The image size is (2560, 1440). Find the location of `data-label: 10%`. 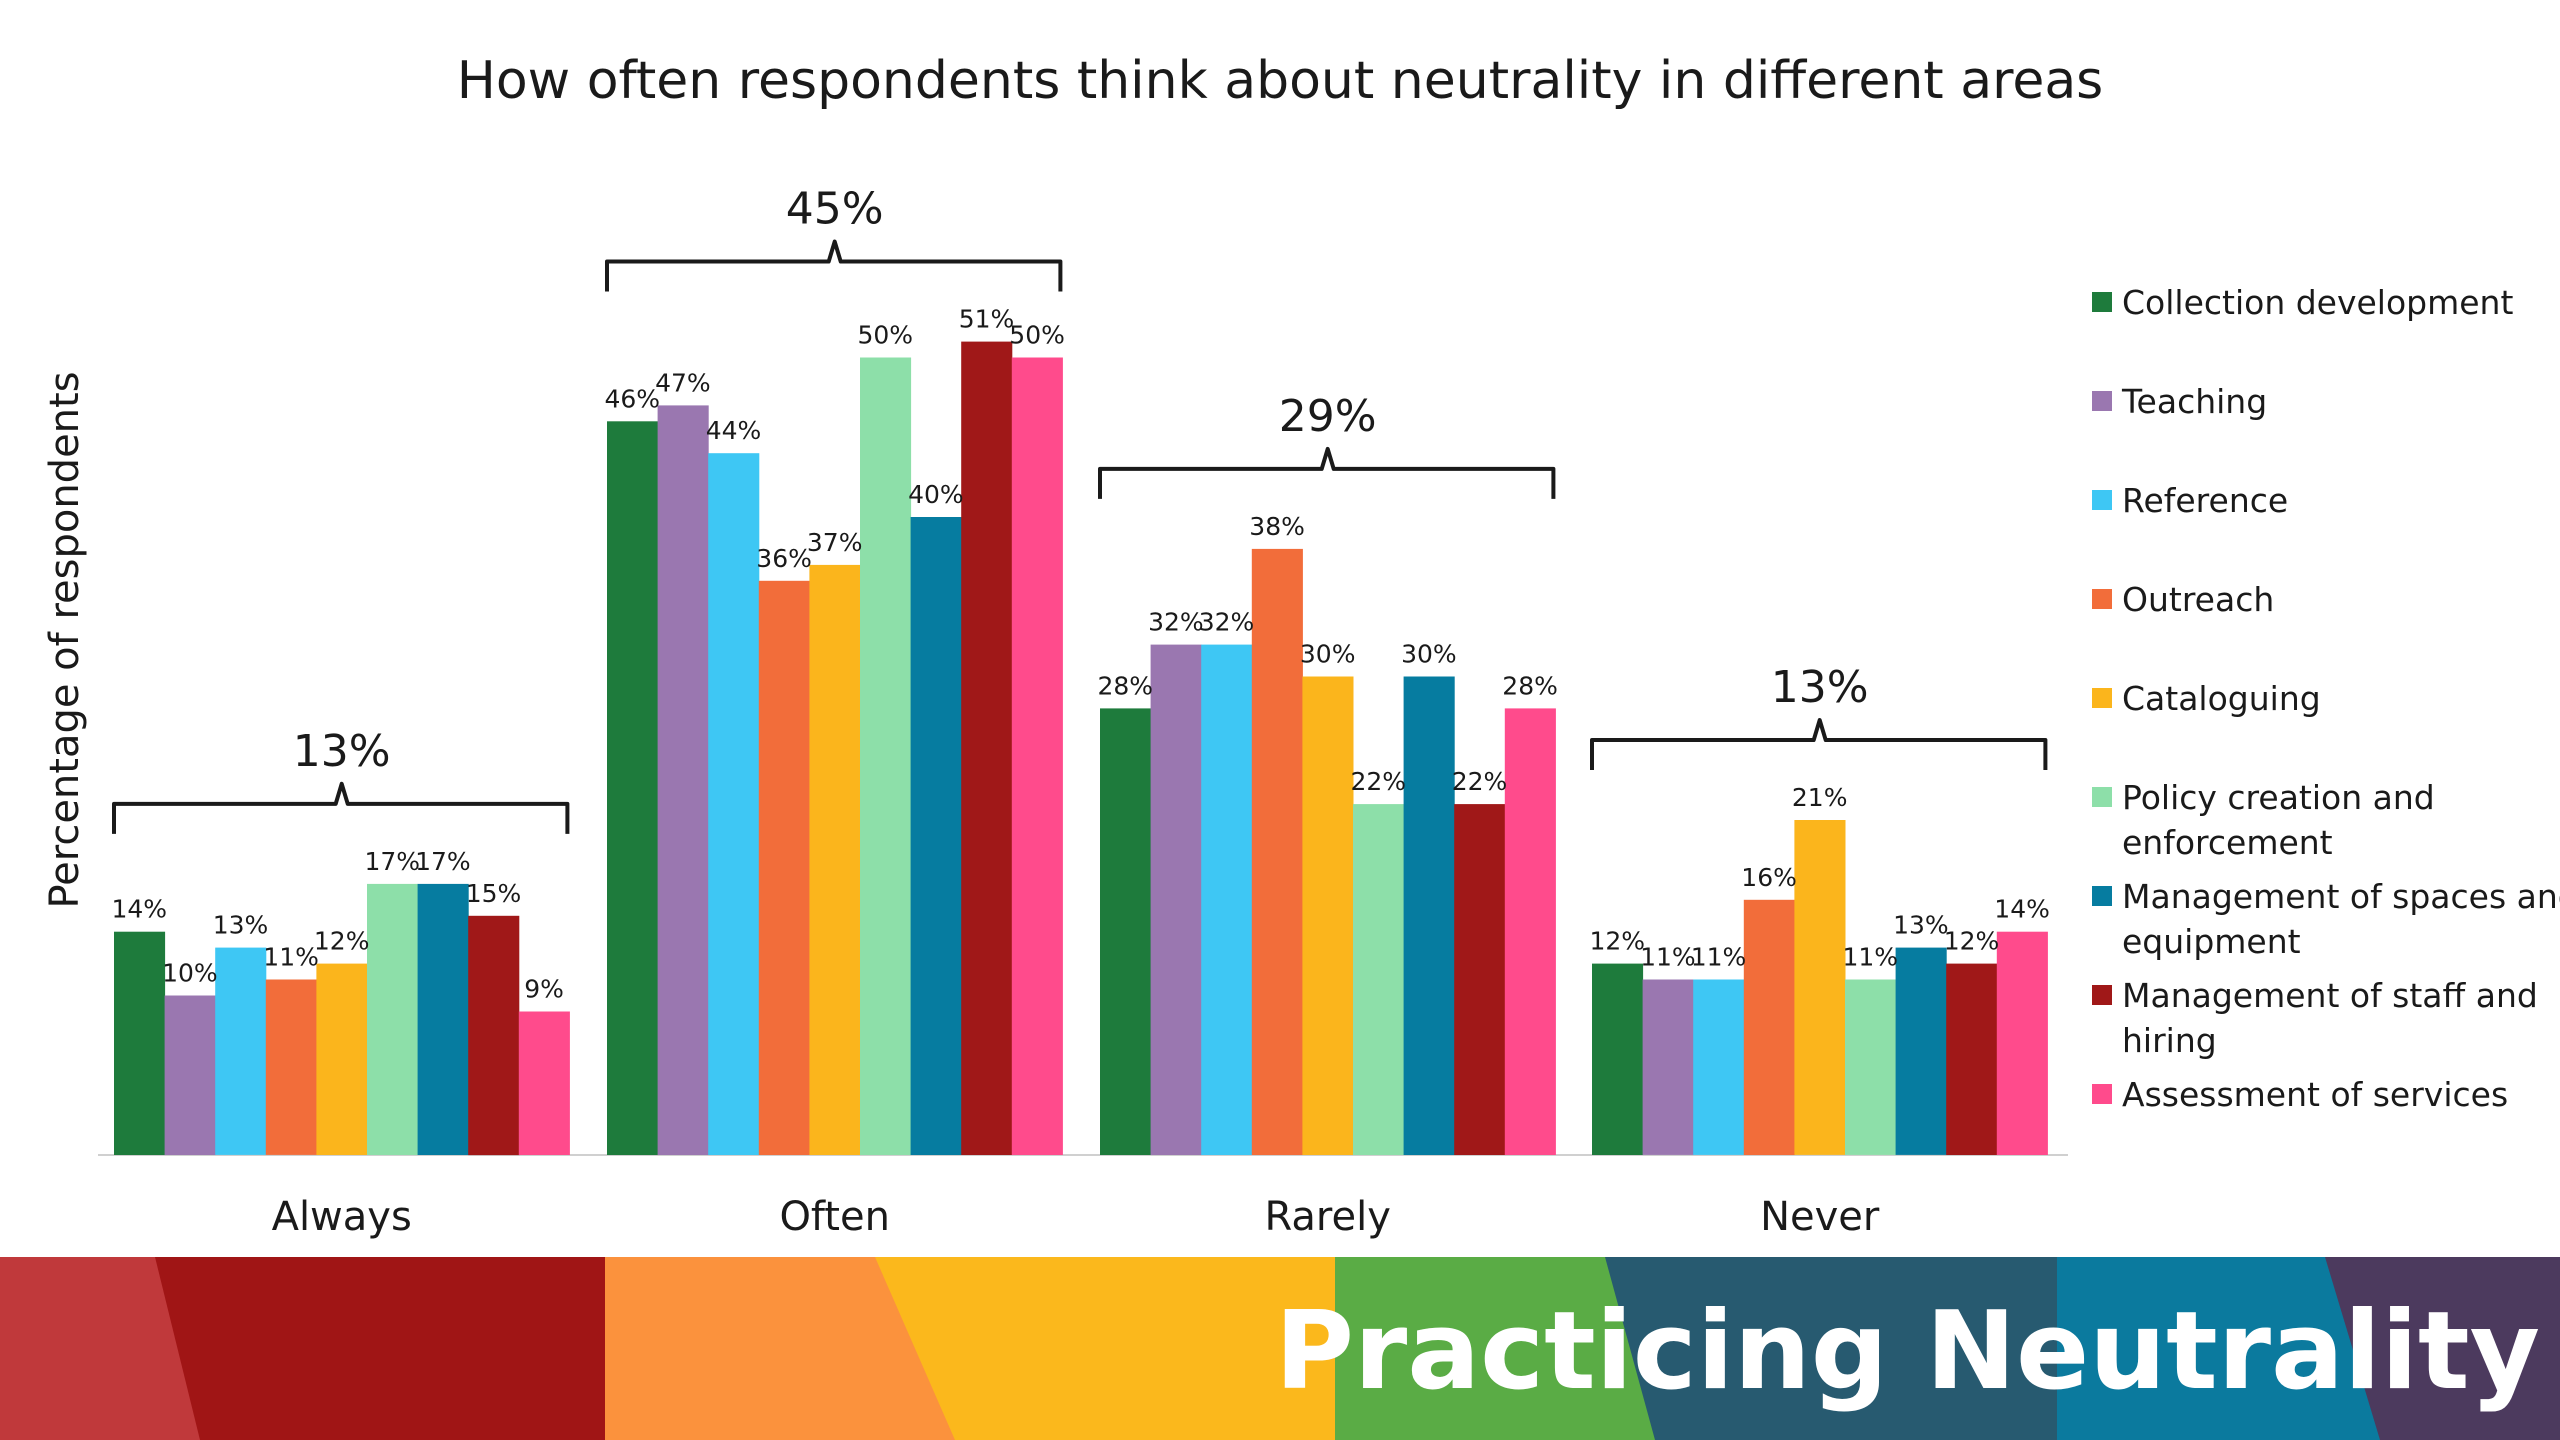

data-label: 10% is located at coordinates (190, 973).